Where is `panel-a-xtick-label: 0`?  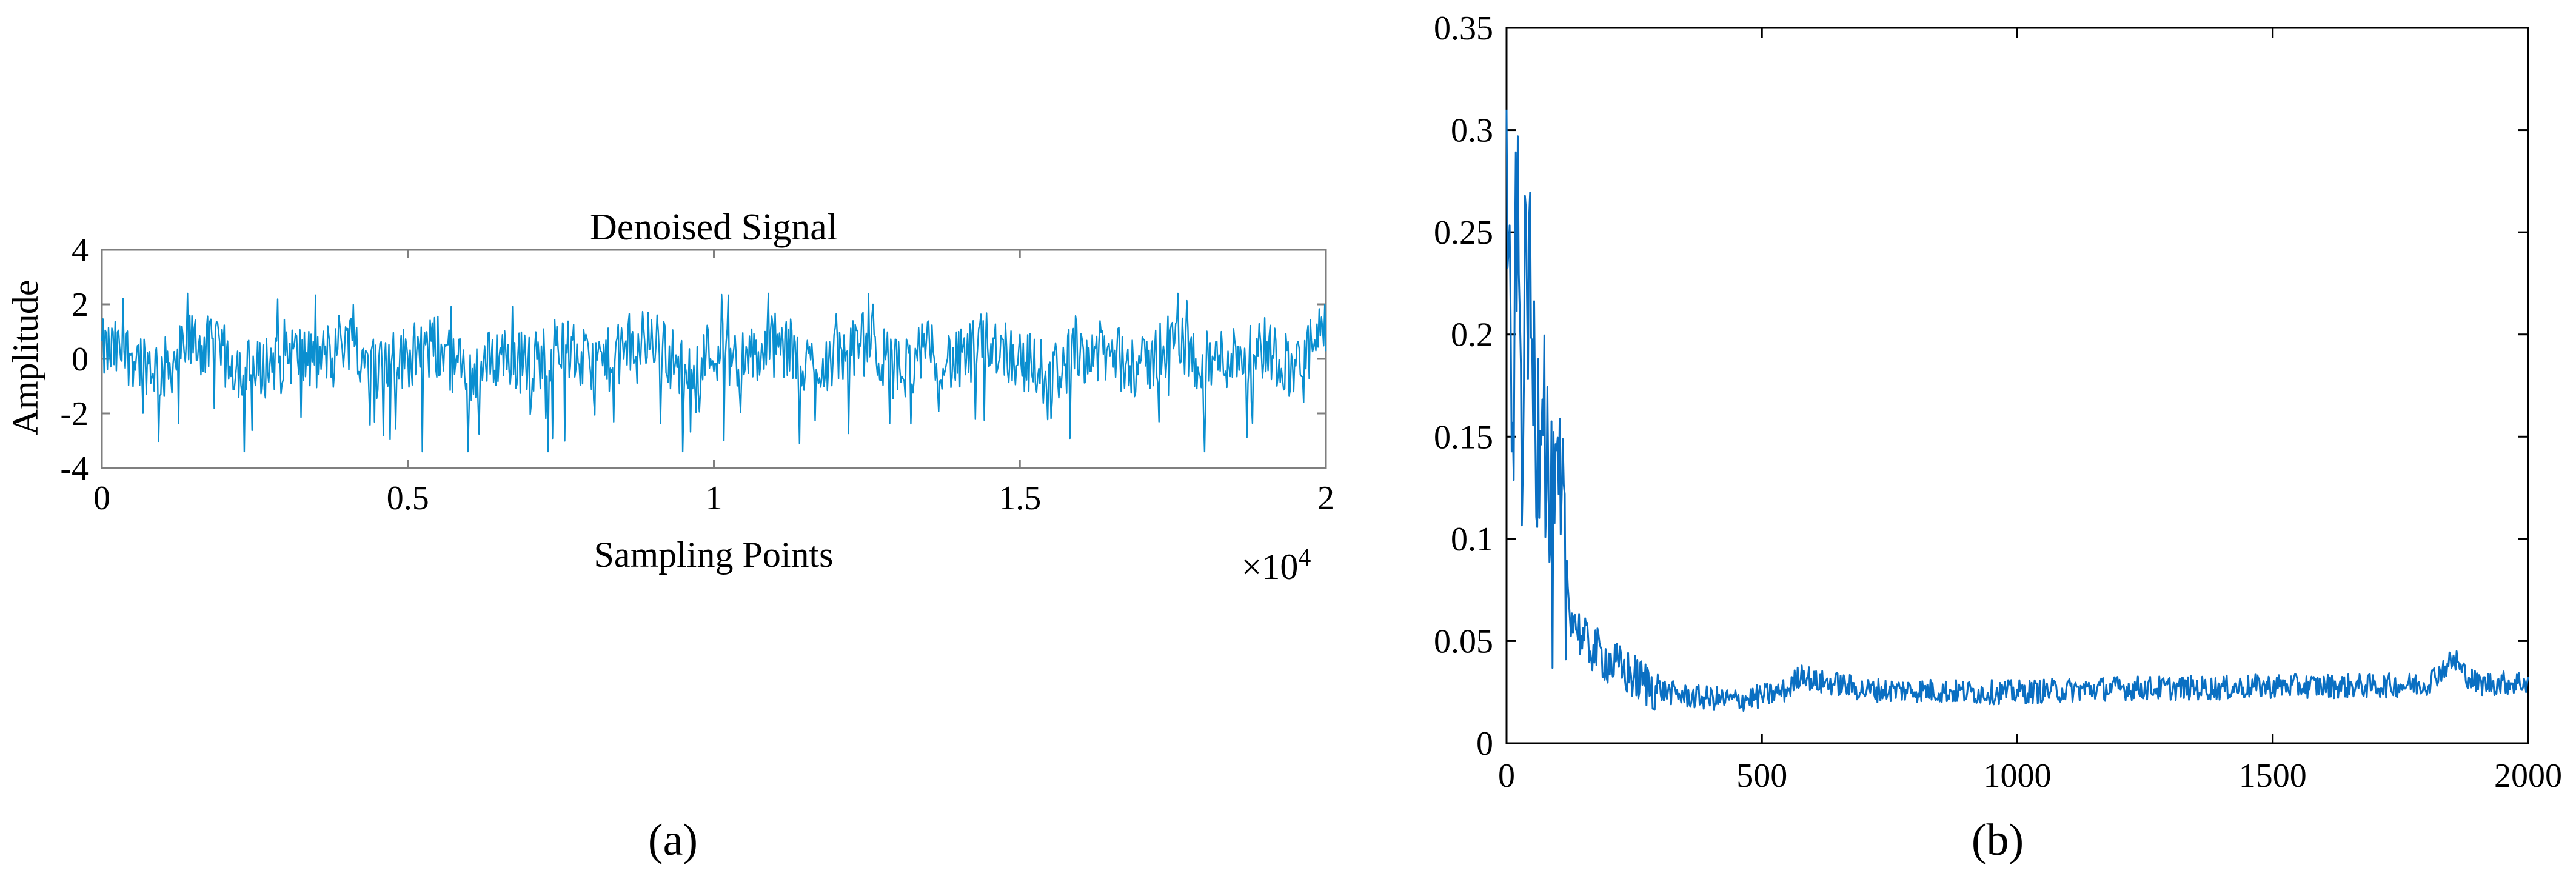 panel-a-xtick-label: 0 is located at coordinates (101, 498).